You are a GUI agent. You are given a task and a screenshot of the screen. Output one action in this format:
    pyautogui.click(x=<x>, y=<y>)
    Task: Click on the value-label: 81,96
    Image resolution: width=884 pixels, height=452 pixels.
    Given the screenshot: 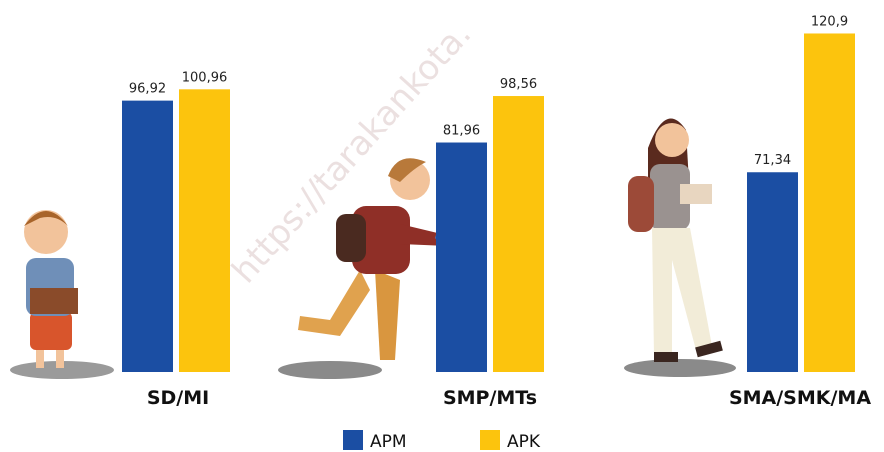 What is the action you would take?
    pyautogui.click(x=461, y=131)
    